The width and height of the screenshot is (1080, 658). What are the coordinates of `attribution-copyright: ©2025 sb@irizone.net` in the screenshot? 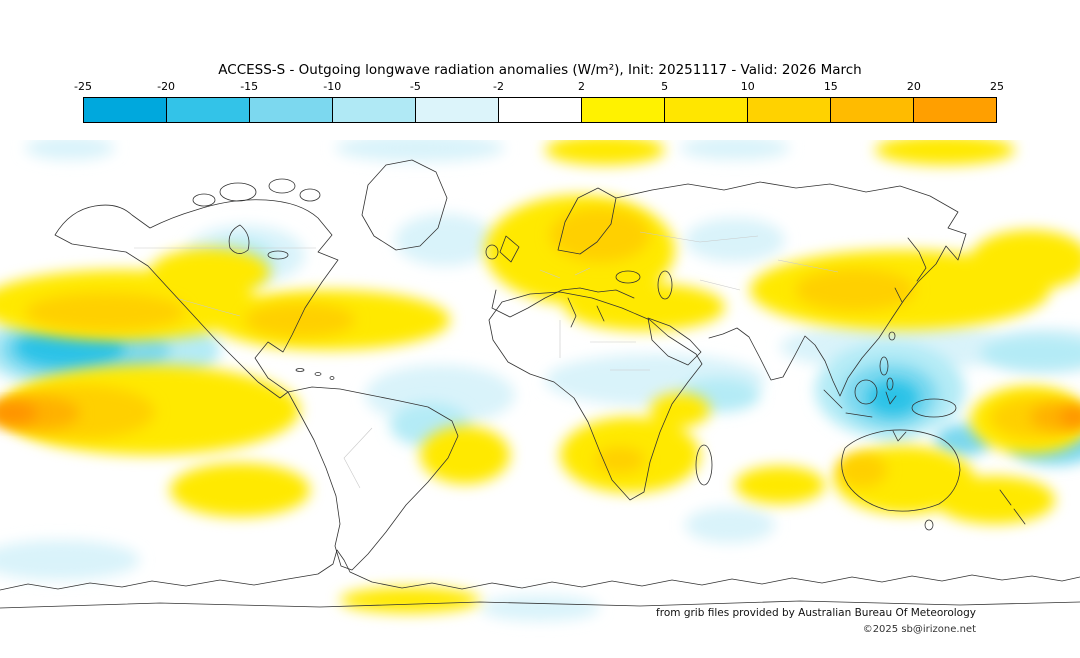 It's located at (919, 629).